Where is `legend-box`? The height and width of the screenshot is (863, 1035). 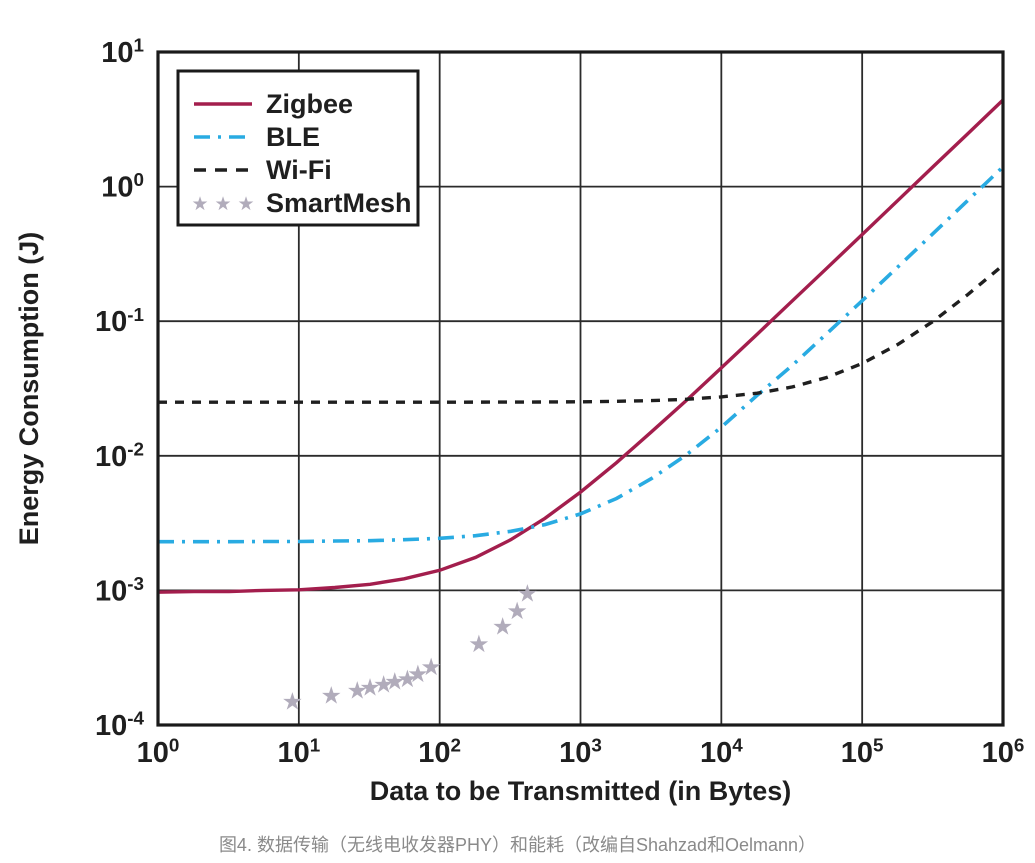
legend-box is located at coordinates (298, 148).